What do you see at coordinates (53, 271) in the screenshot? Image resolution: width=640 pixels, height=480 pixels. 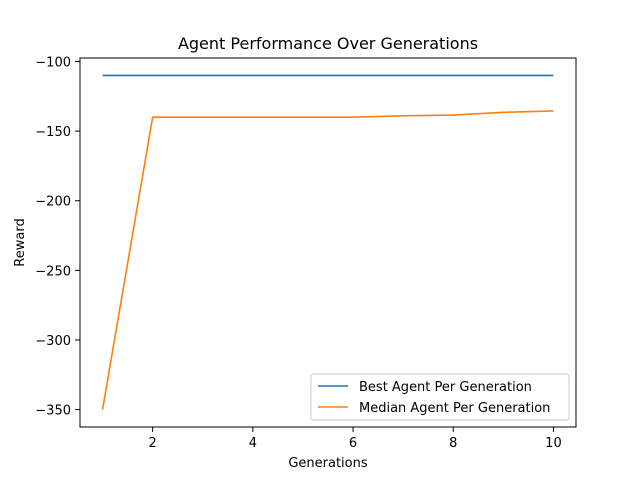 I see `y-tick-label: −250` at bounding box center [53, 271].